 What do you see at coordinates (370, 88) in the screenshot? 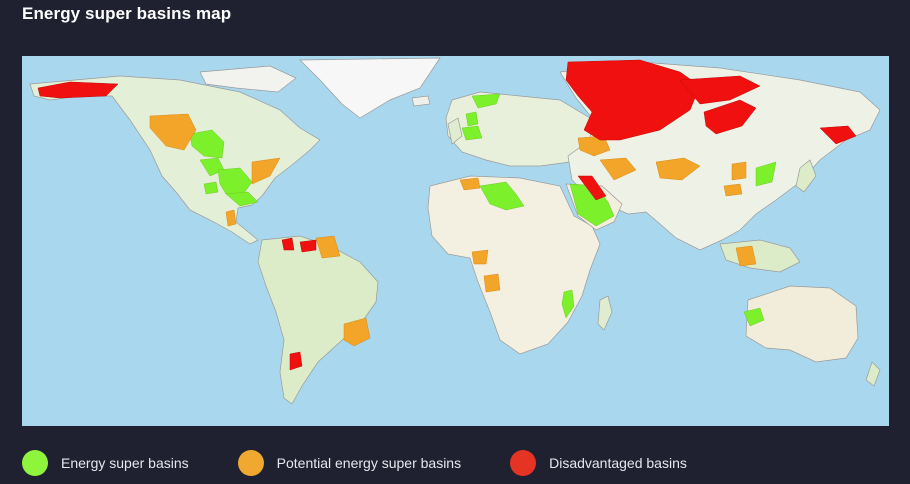
I see `landmass-greenland` at bounding box center [370, 88].